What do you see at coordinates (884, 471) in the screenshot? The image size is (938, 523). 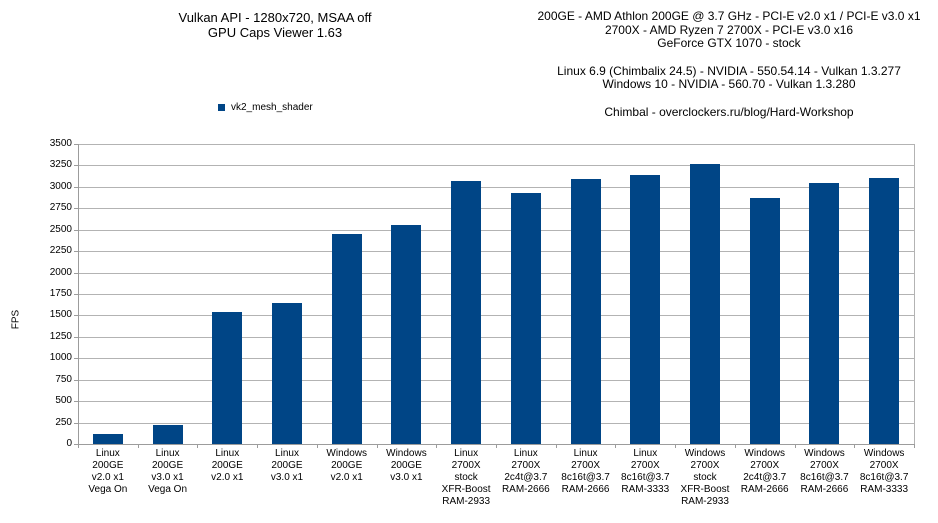 I see `x-tick-label: Windows 2700X 8c16t@3.7 RAM-3333` at bounding box center [884, 471].